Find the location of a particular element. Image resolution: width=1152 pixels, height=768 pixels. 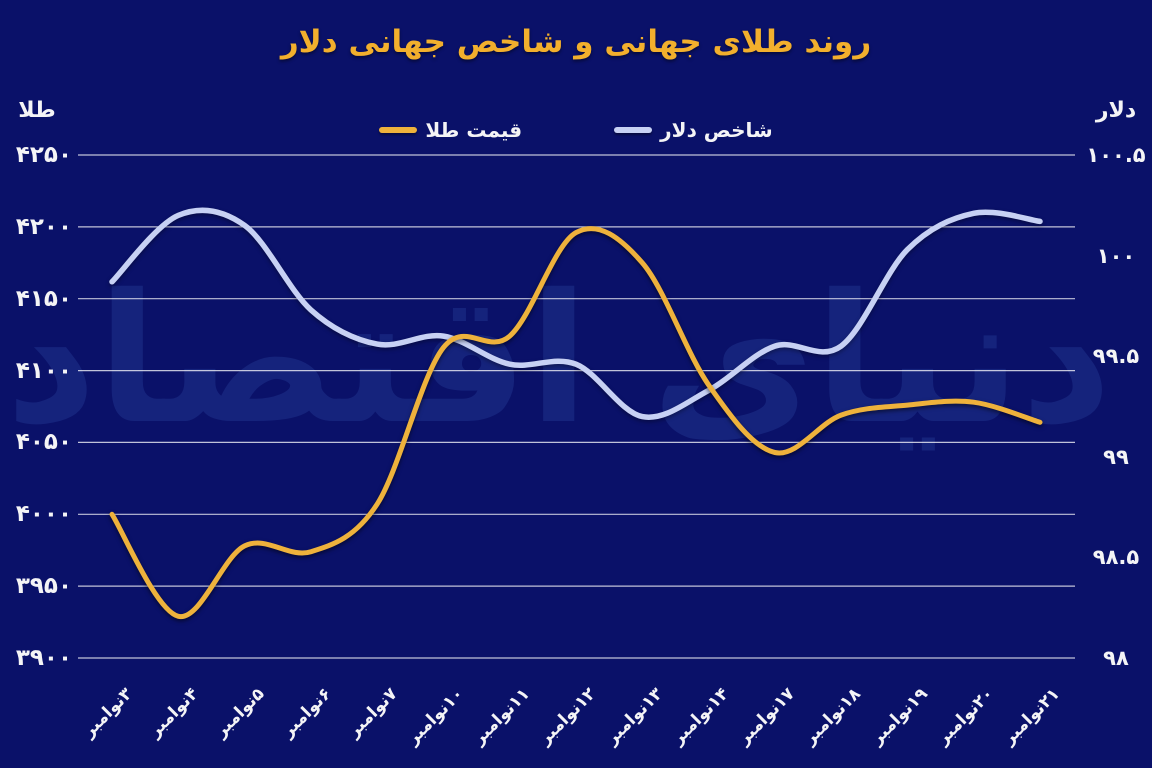

left-axis-tick-label: ۴۰۰۰ is located at coordinates (43, 514).